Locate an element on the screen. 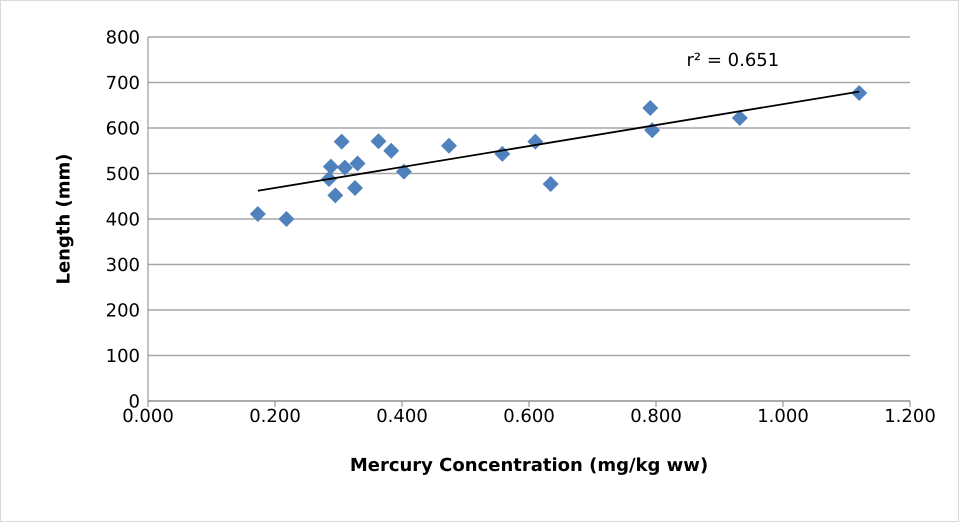  y-tick-label: 200 is located at coordinates (123, 311).